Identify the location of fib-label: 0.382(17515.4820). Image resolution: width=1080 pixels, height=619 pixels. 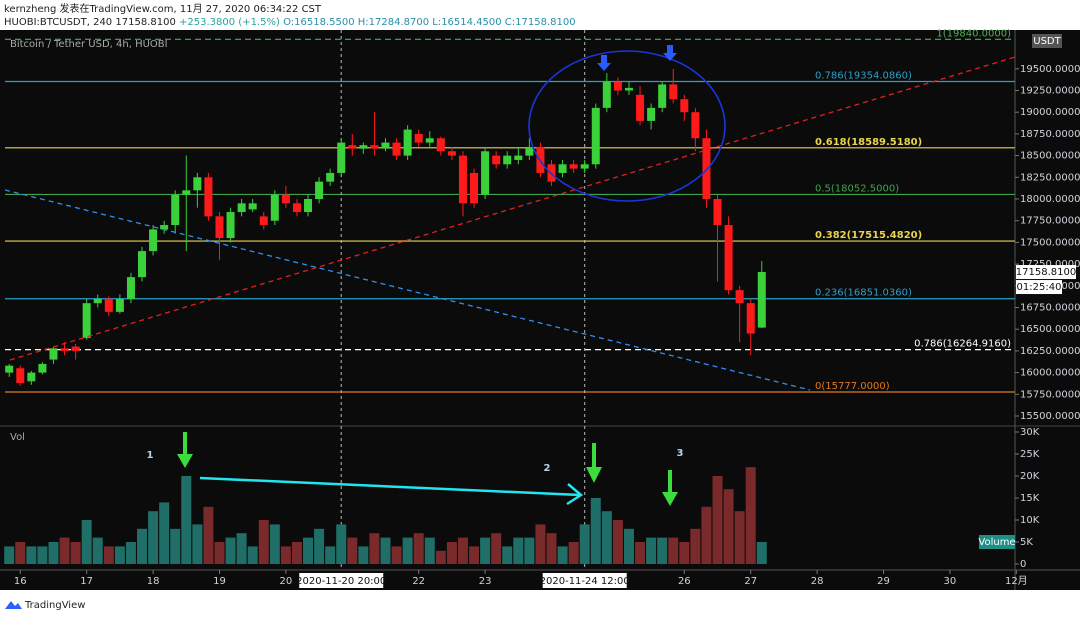
(868, 235).